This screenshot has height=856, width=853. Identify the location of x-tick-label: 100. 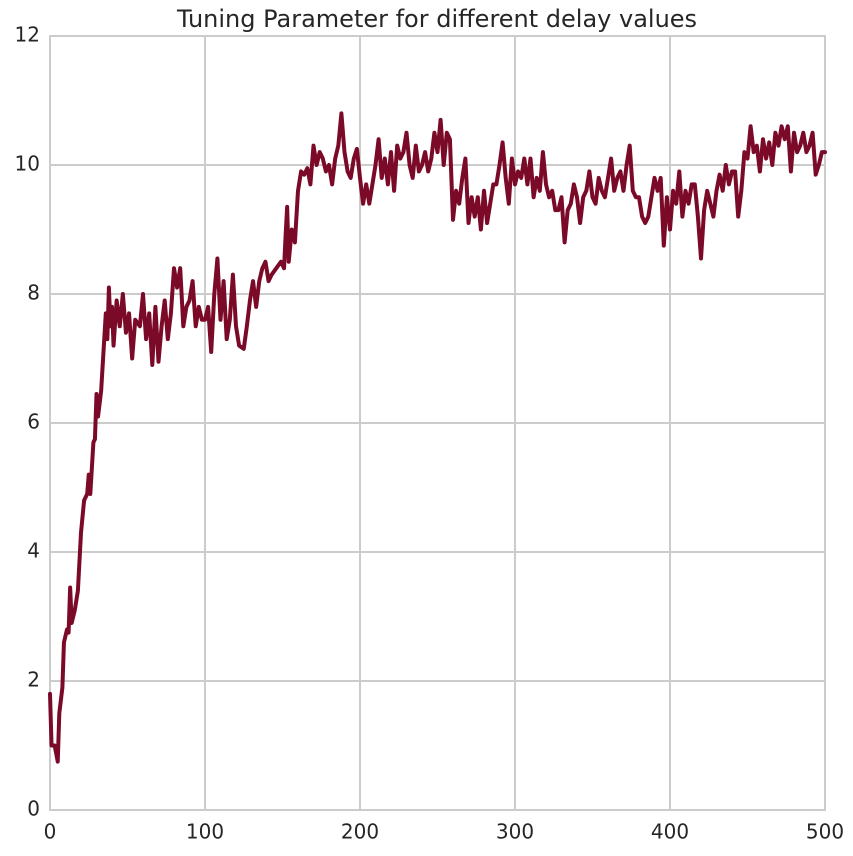
(205, 832).